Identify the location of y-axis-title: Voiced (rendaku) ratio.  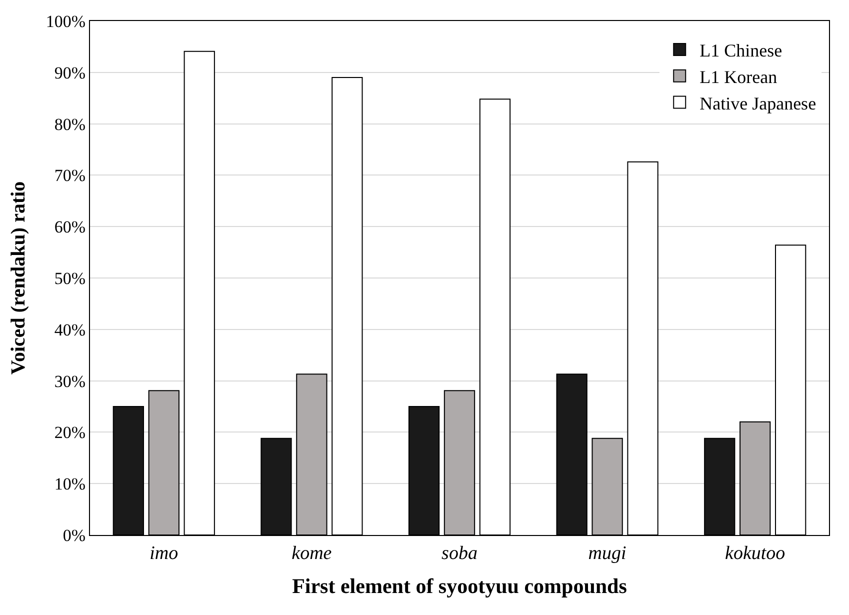
(18, 278).